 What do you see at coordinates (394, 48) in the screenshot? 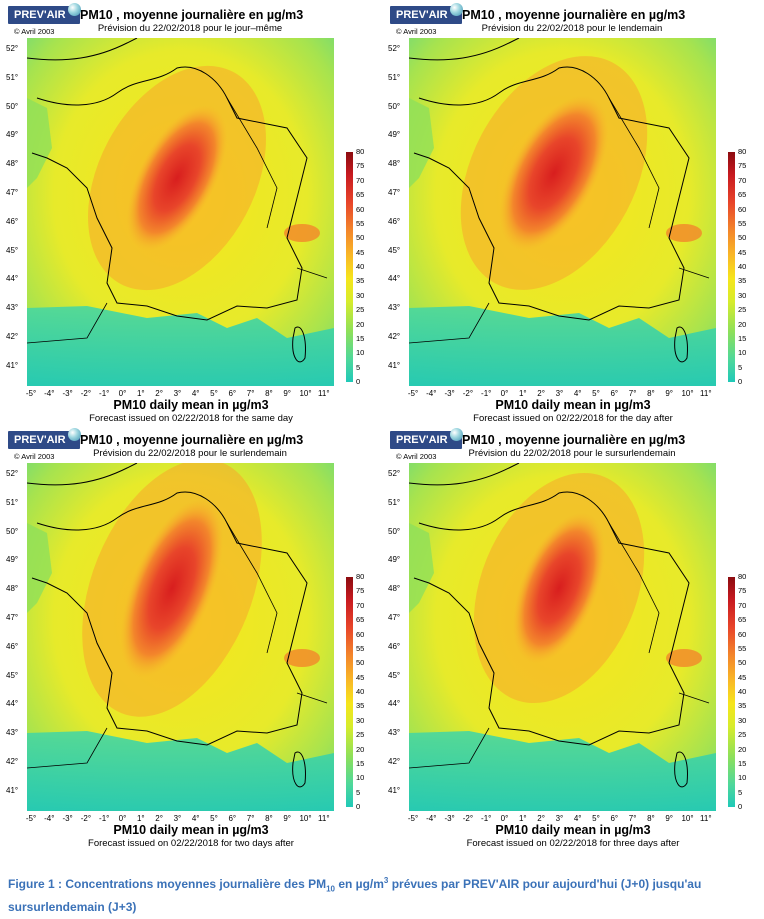
I see `lat-tick: 52°` at bounding box center [394, 48].